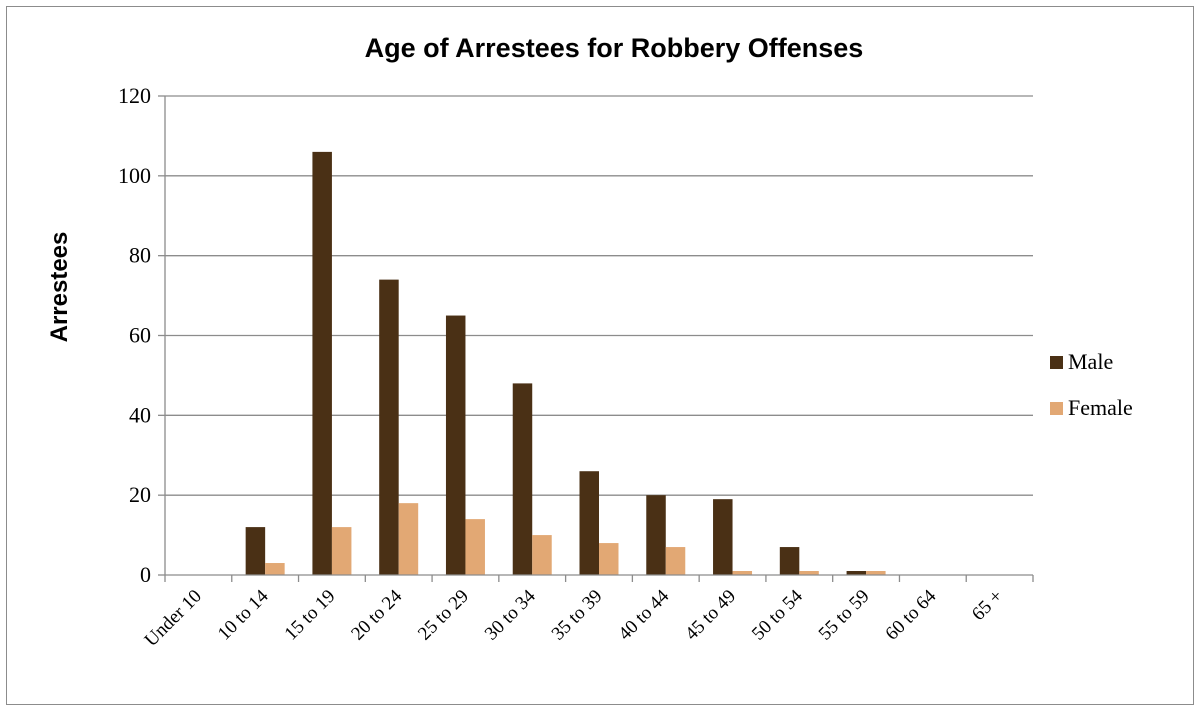 This screenshot has height=711, width=1200. Describe the element at coordinates (844, 615) in the screenshot. I see `x-tick-label: 55 to 59` at that location.